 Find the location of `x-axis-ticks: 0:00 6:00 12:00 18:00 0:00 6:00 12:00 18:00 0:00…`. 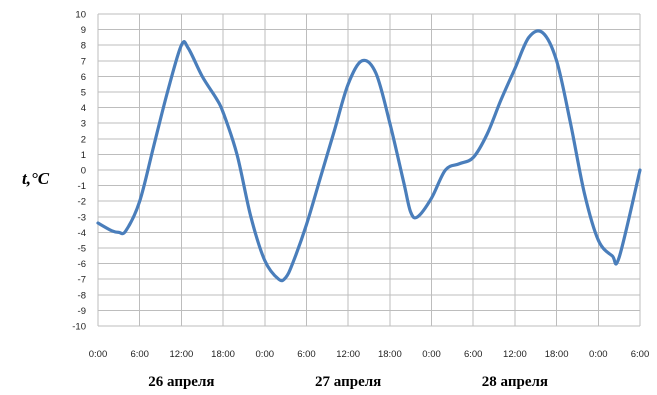

x-axis-ticks: 0:00 6:00 12:00 18:00 0:00 6:00 12:00 18:00 0:00… is located at coordinates (369, 354).